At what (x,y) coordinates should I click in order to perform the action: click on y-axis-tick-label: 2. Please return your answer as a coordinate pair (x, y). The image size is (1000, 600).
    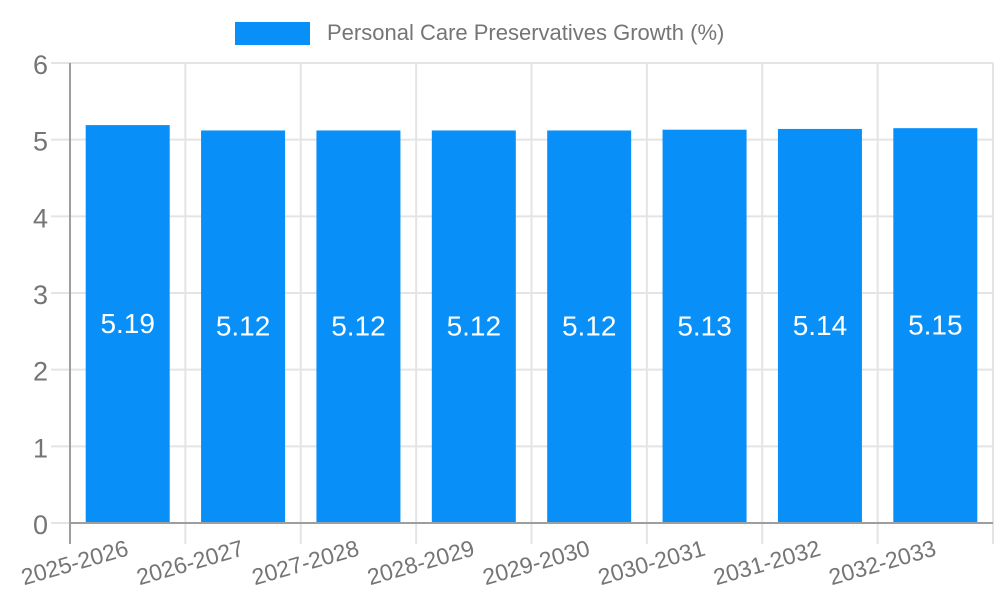
    Looking at the image, I should click on (40, 372).